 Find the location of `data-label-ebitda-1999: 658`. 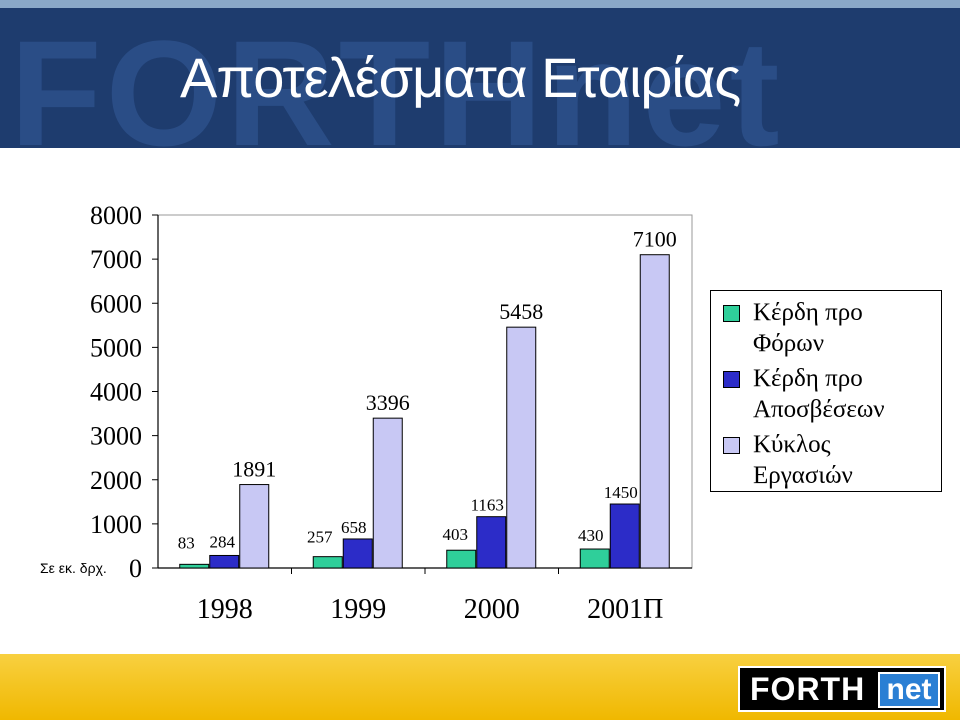

data-label-ebitda-1999: 658 is located at coordinates (354, 527).